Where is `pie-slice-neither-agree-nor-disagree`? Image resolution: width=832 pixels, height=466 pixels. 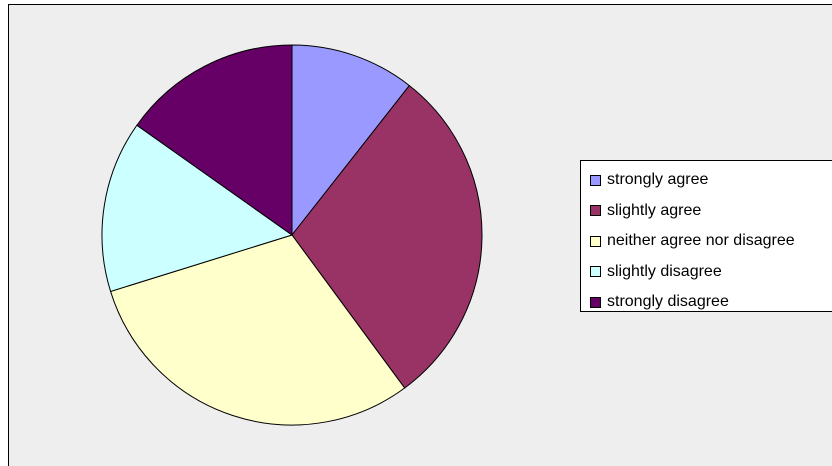
pie-slice-neither-agree-nor-disagree is located at coordinates (257, 330).